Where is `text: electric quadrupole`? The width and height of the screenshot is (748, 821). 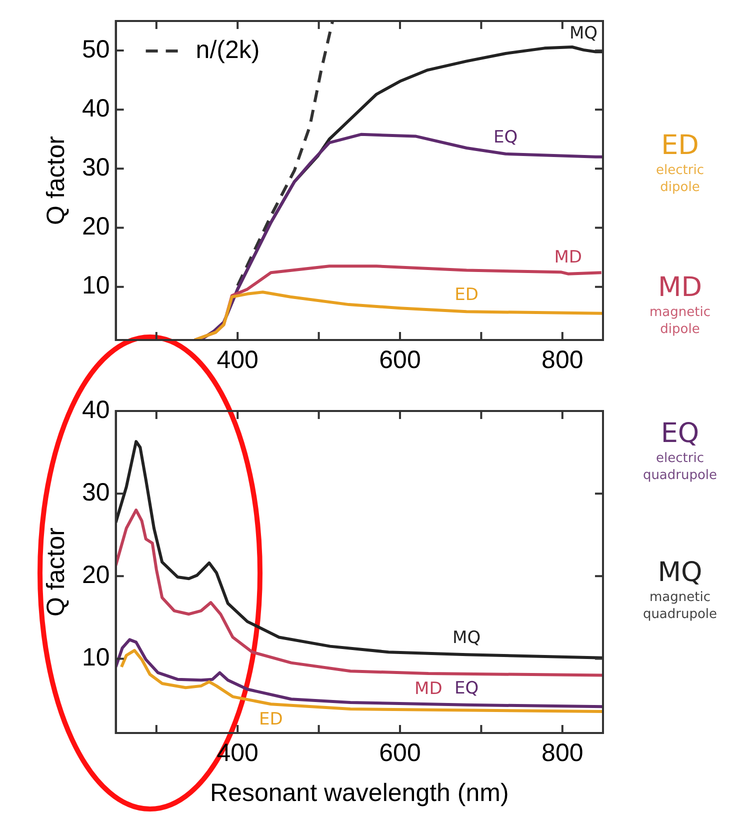
text: electric quadrupole is located at coordinates (680, 467).